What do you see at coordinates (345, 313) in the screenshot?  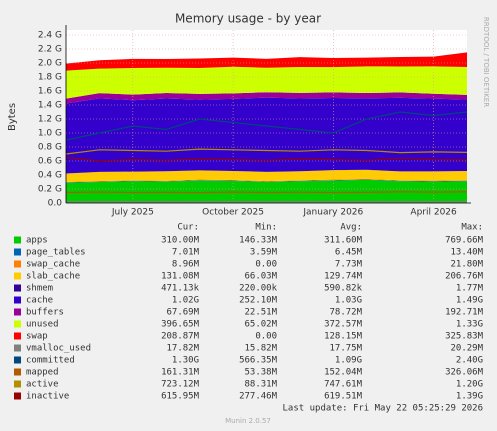 I see `legend-value: 78.72M` at bounding box center [345, 313].